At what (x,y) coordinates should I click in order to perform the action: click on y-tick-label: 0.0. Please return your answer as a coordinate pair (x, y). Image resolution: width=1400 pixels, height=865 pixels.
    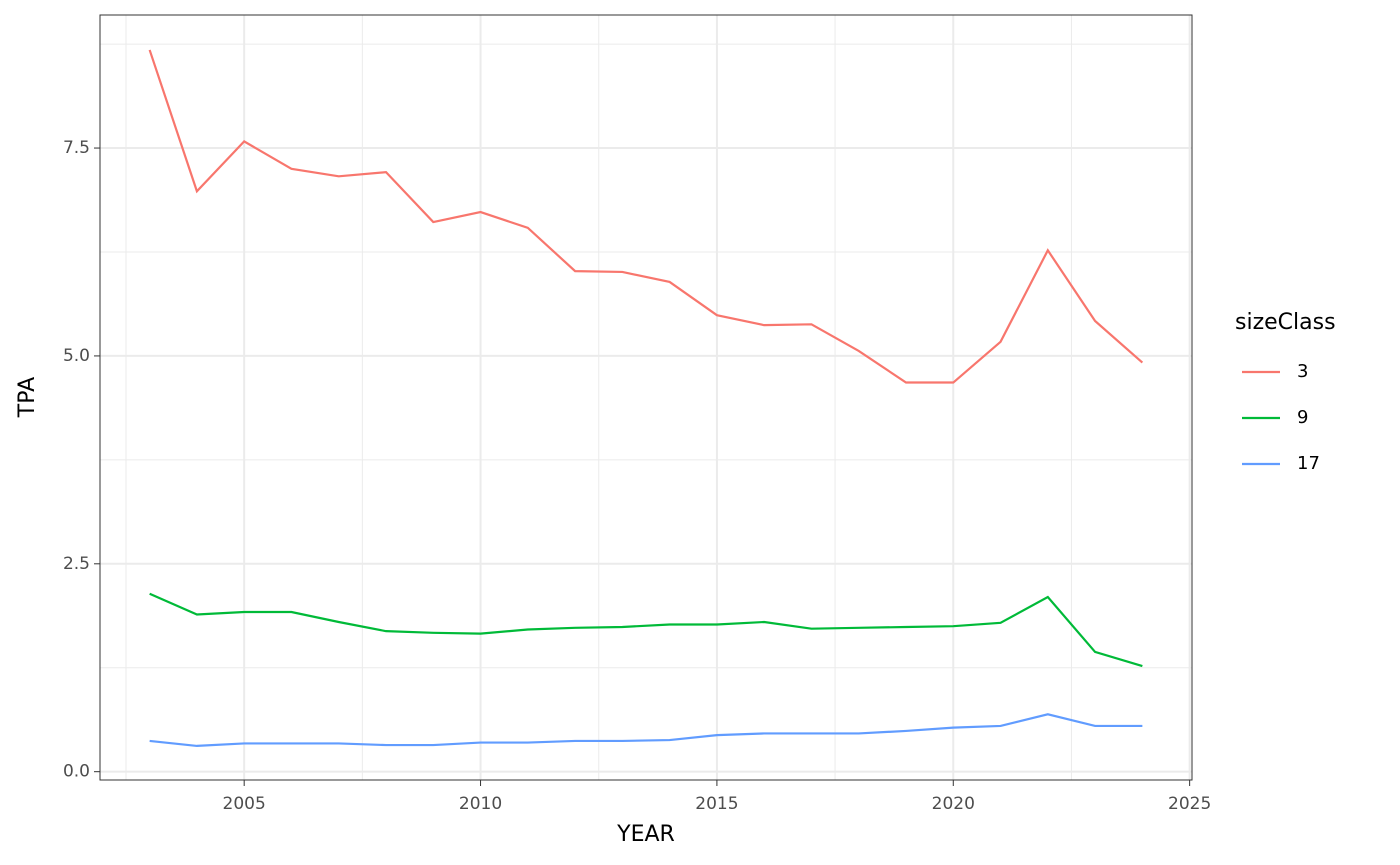
    Looking at the image, I should click on (76, 772).